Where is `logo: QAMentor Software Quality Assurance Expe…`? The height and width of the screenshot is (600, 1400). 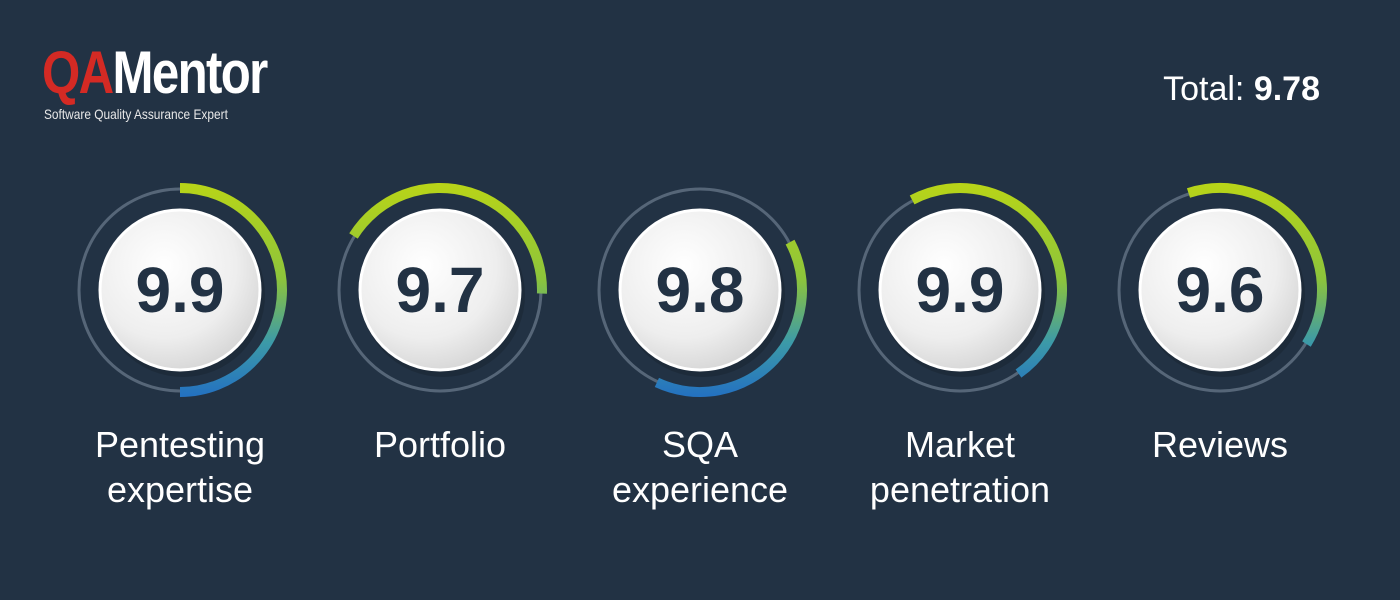
logo: QAMentor Software Quality Assurance Expe… is located at coordinates (179, 81).